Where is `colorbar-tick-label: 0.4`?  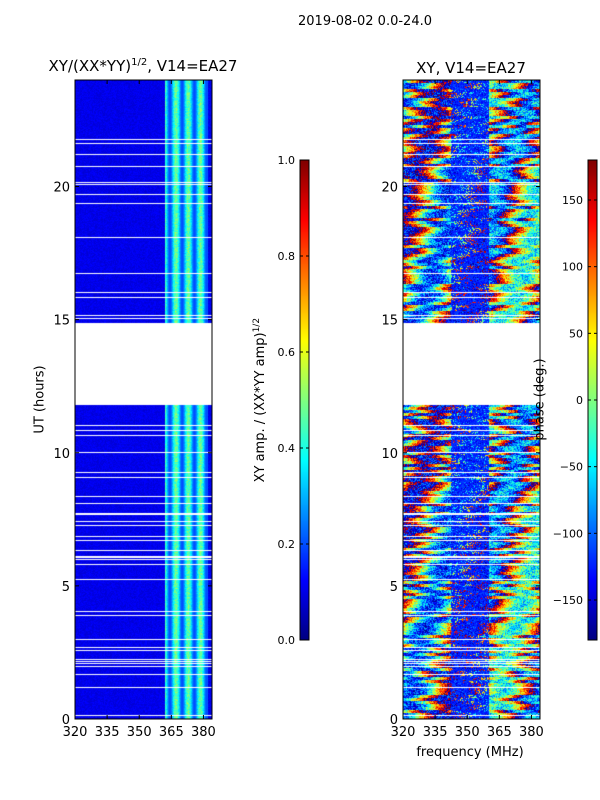
colorbar-tick-label: 0.4 is located at coordinates (287, 448).